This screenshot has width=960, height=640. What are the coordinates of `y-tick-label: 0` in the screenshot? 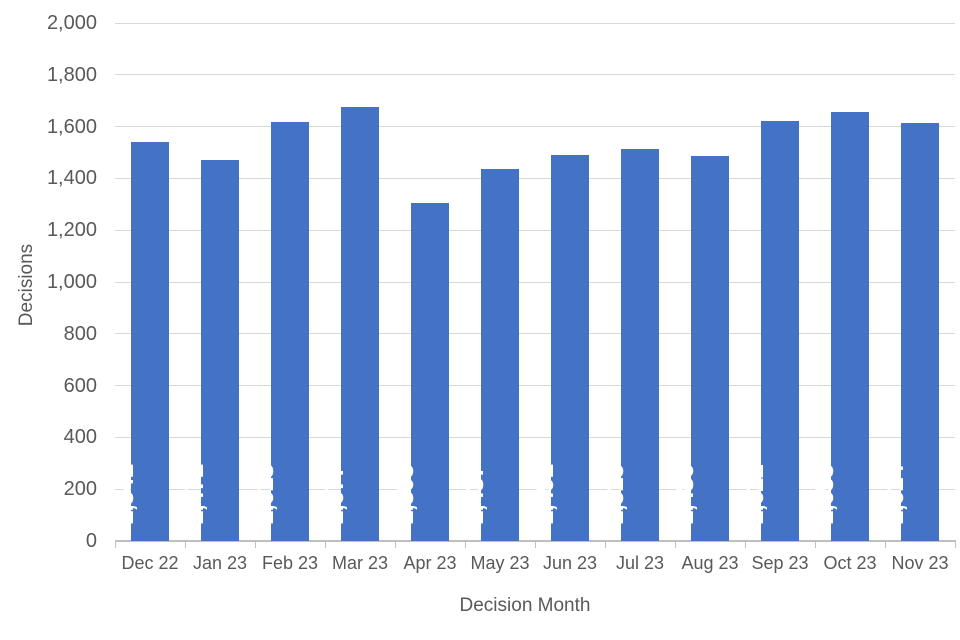 It's located at (91, 541).